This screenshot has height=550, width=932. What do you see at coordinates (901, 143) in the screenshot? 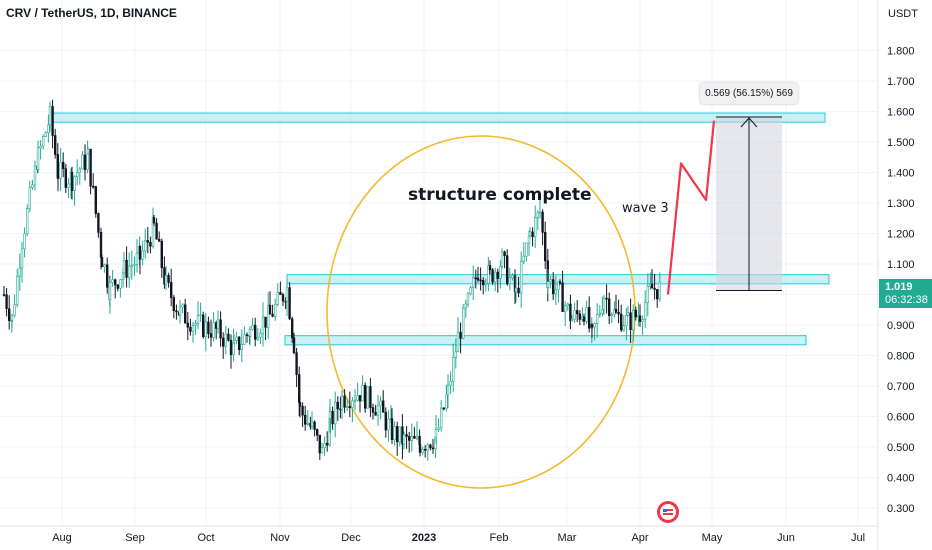
I see `y-tick-label: 1.500` at bounding box center [901, 143].